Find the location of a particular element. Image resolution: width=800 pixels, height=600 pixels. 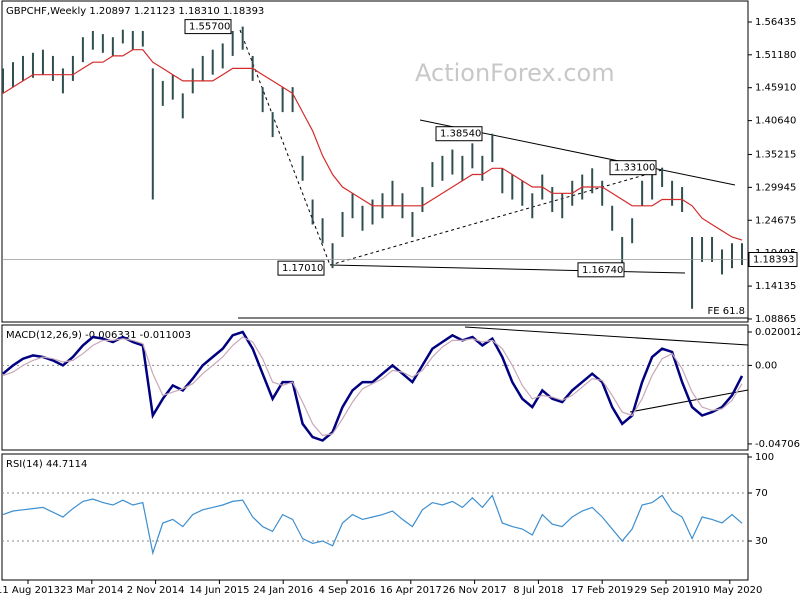

y-tick-label: 0.020012 is located at coordinates (777, 332).